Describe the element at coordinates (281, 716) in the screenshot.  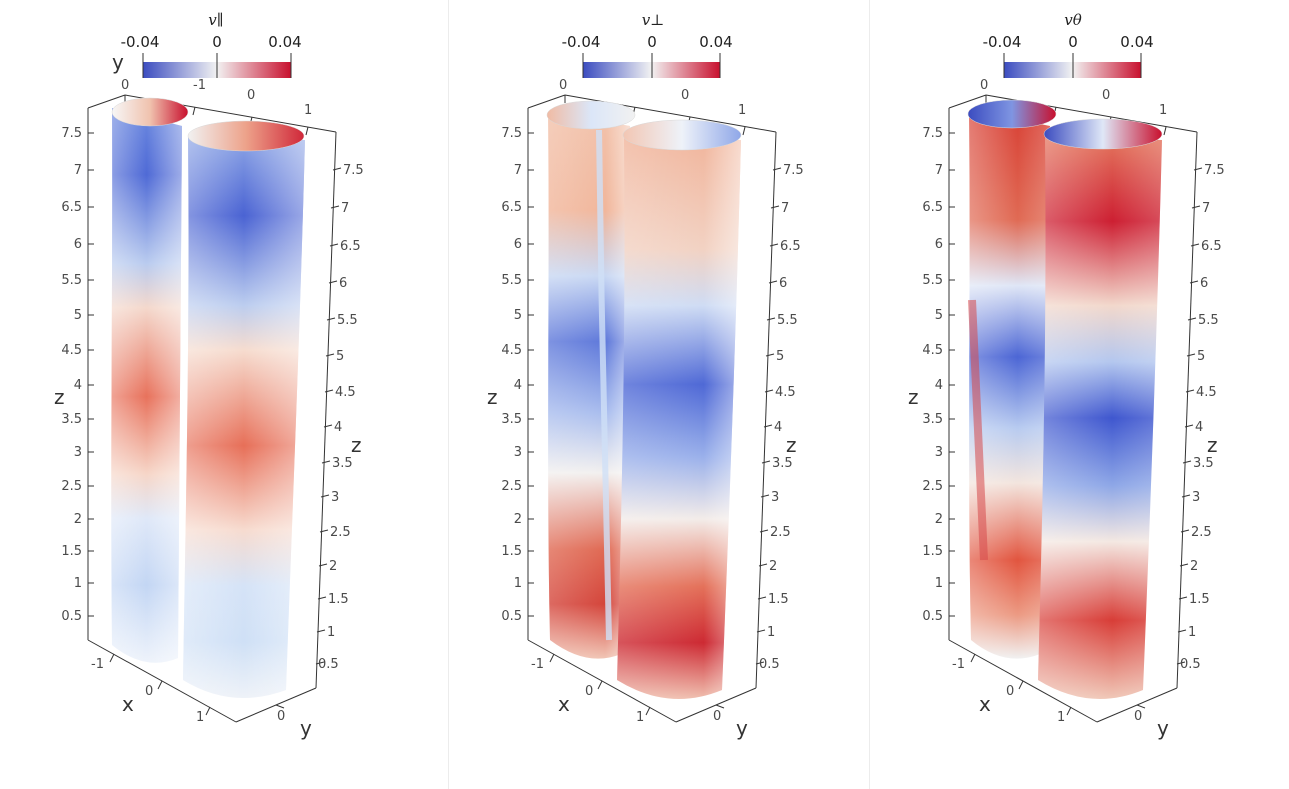
I see `y-tick-label: 0` at that location.